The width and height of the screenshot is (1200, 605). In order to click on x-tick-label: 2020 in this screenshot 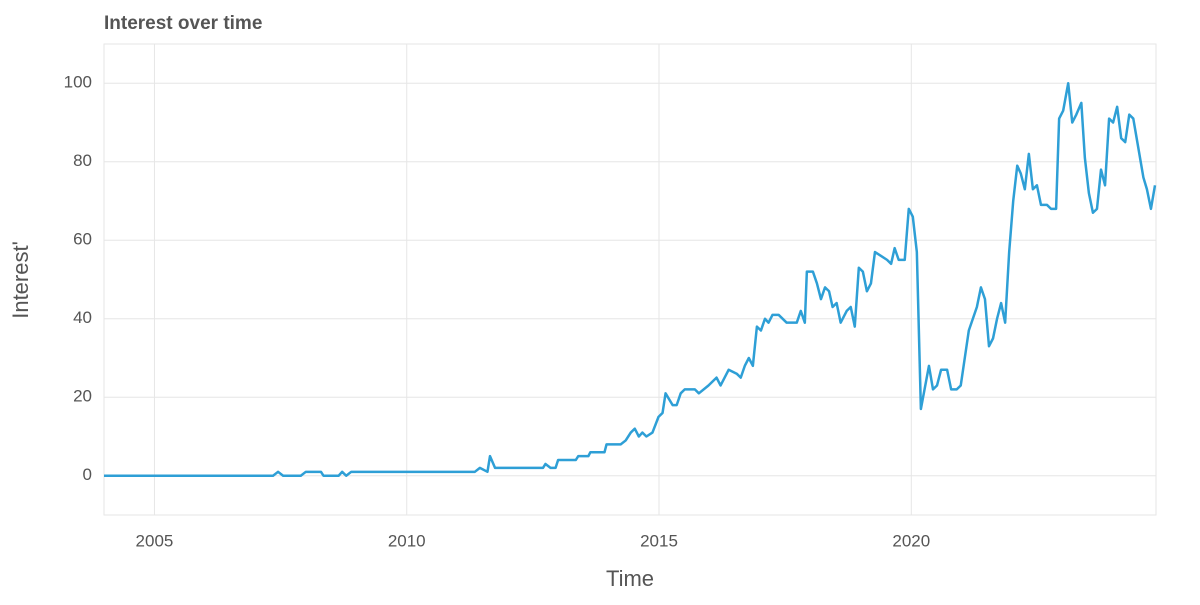, I will do `click(911, 540)`.